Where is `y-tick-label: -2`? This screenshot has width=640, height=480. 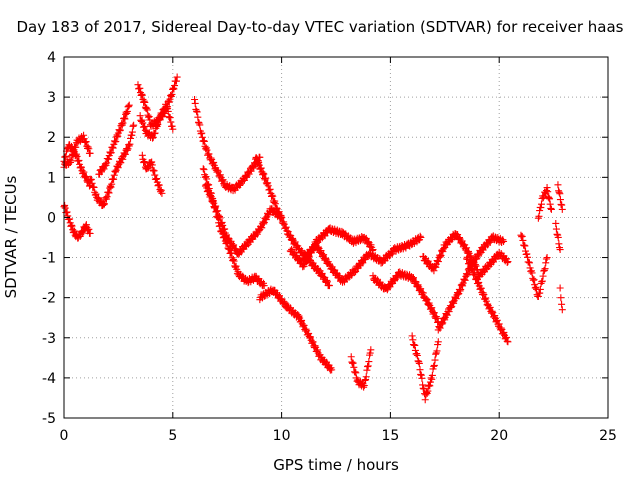
y-tick-label: -2 is located at coordinates (49, 299).